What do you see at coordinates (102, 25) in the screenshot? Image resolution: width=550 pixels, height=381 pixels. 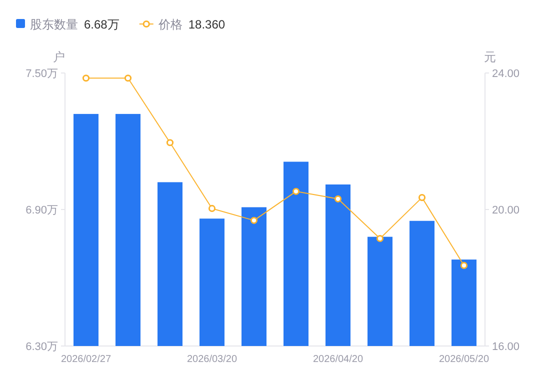 I see `text: 6.68万` at bounding box center [102, 25].